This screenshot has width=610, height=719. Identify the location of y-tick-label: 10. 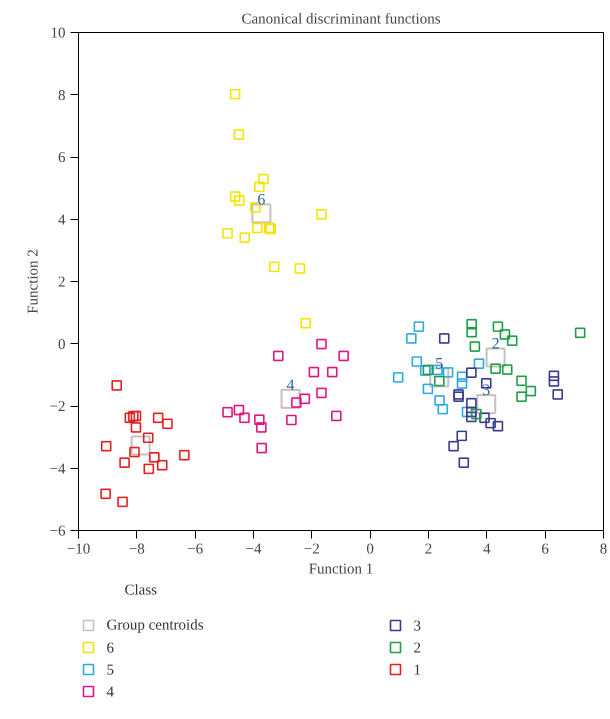
(58, 34).